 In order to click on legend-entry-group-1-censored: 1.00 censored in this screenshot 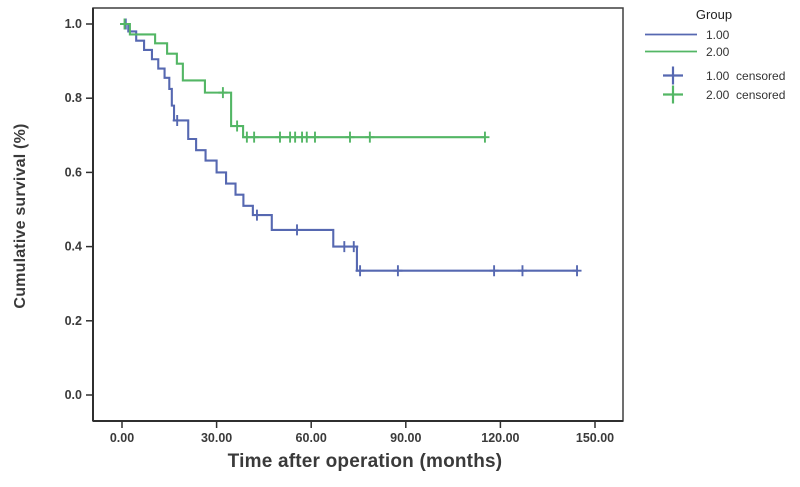, I will do `click(714, 75)`.